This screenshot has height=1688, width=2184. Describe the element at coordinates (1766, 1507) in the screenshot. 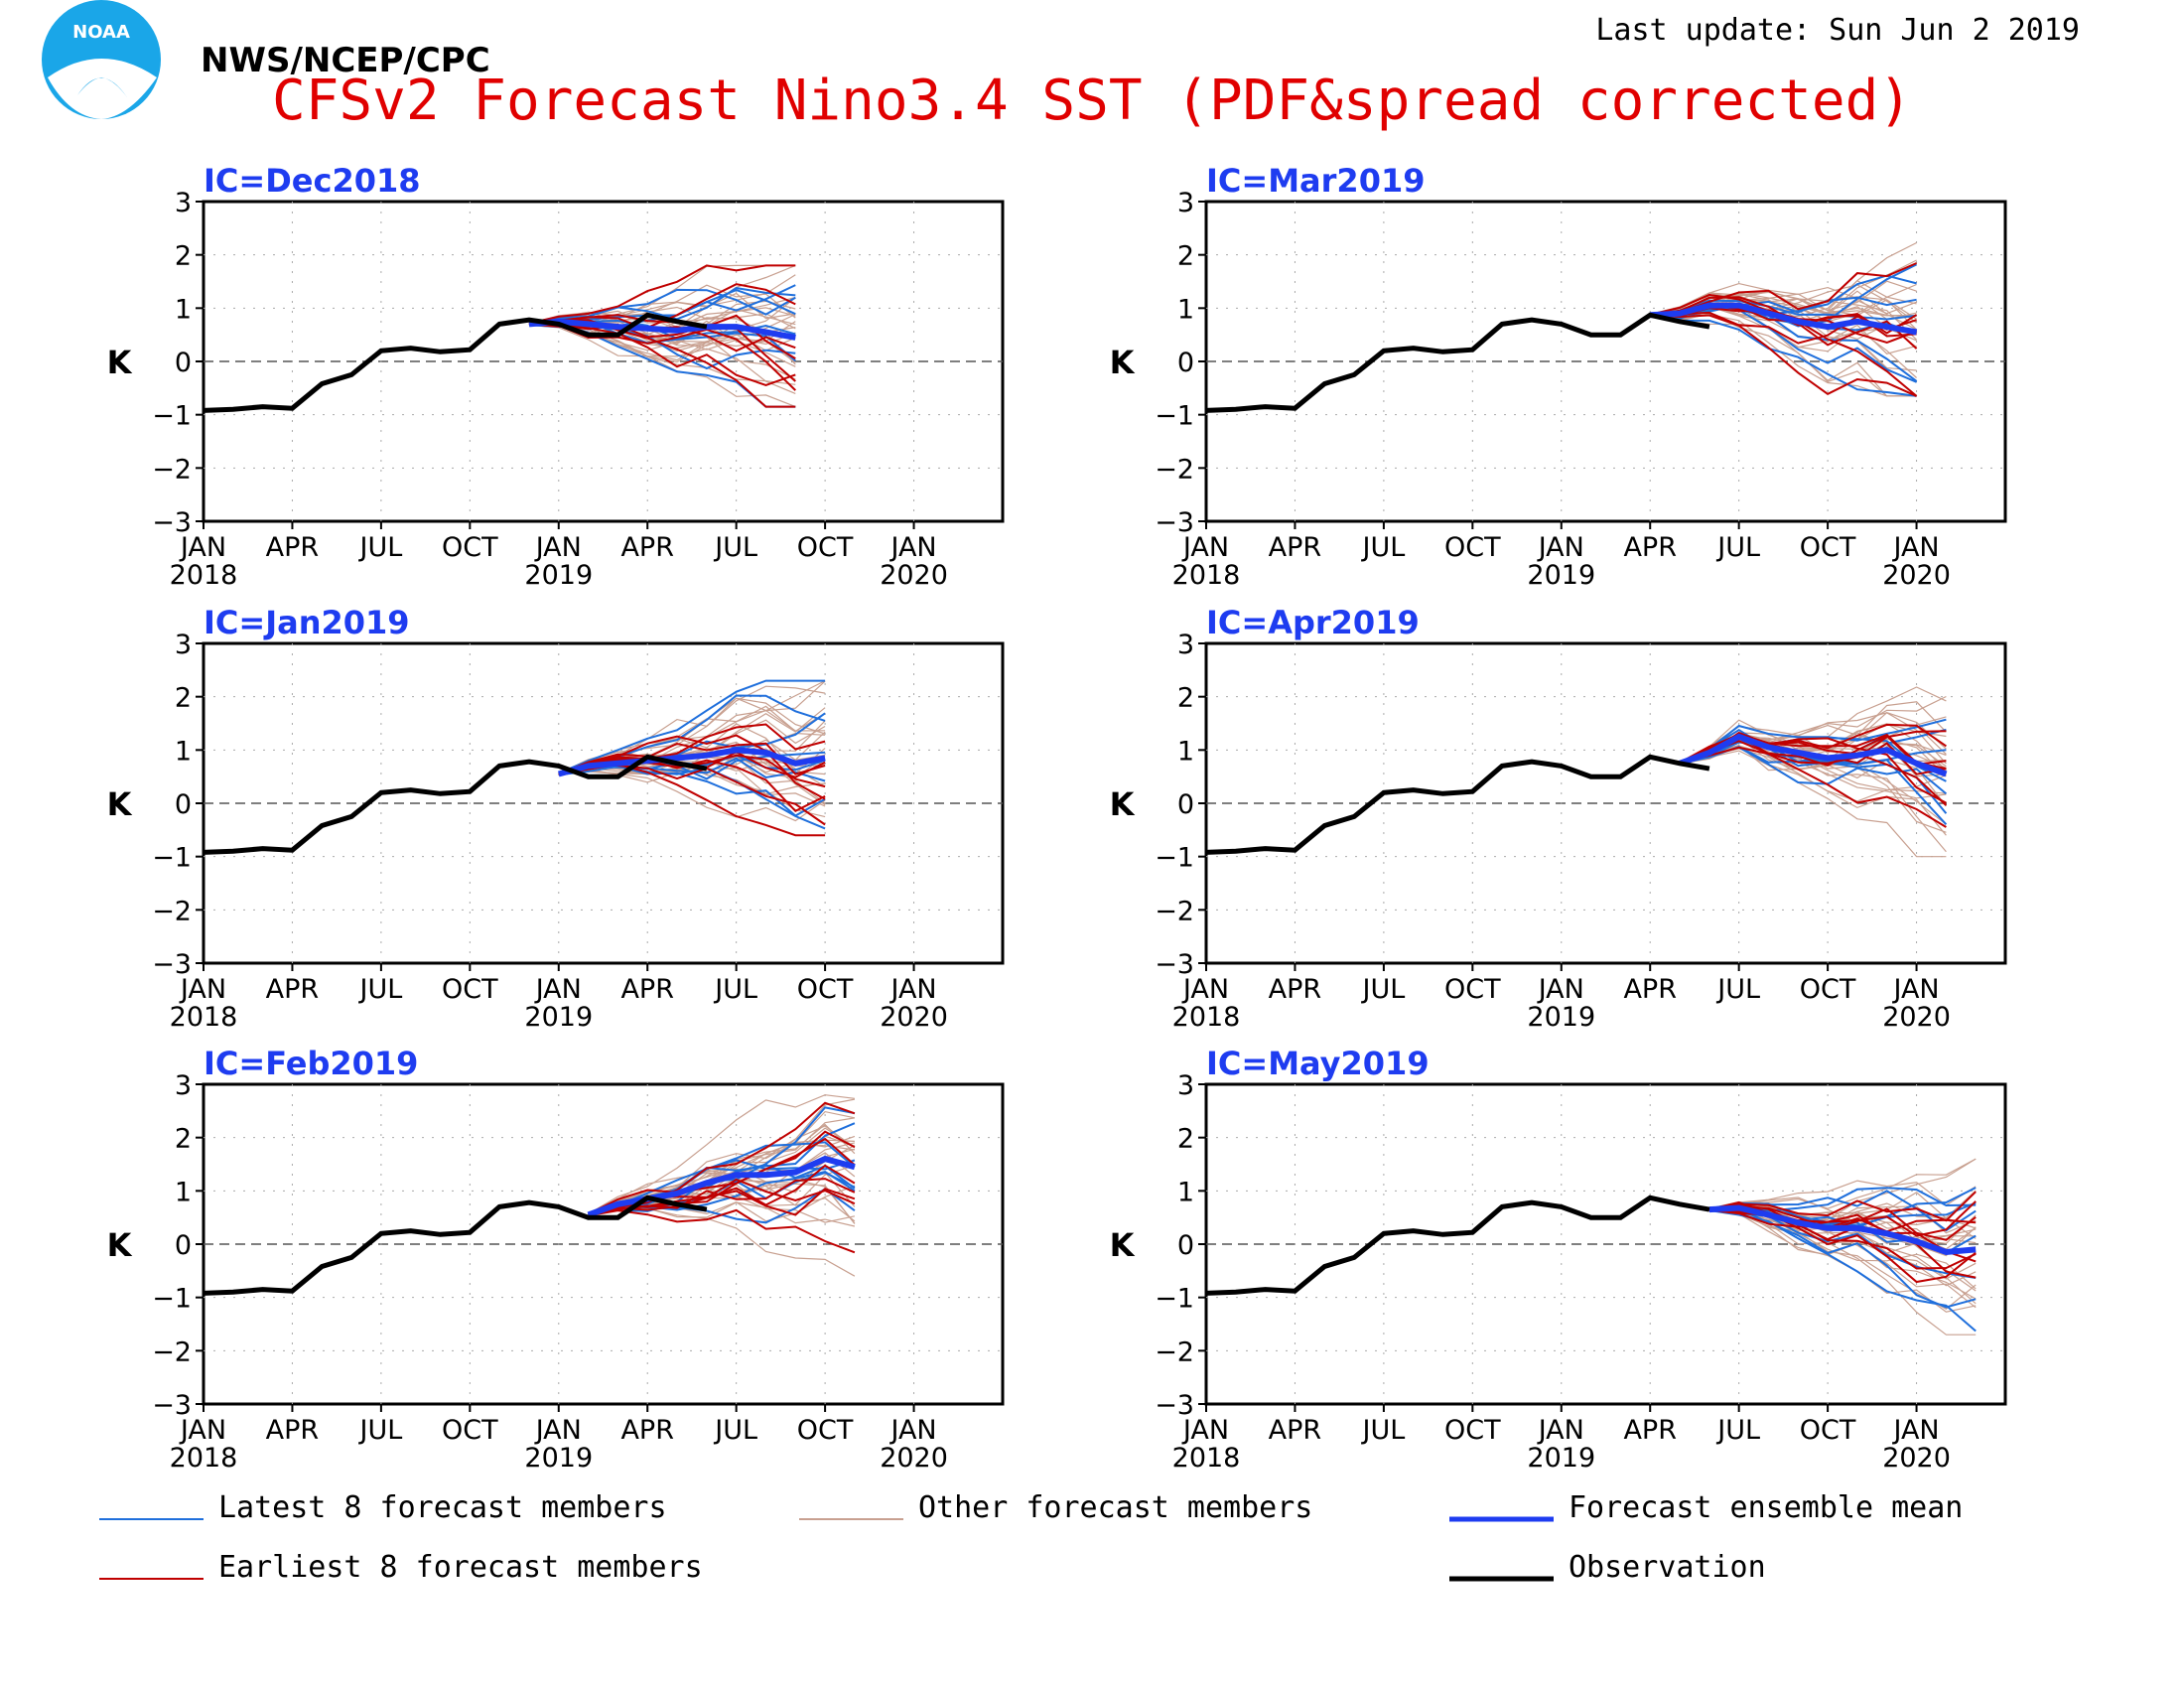

I see `legend-label: Forecast ensemble mean` at that location.